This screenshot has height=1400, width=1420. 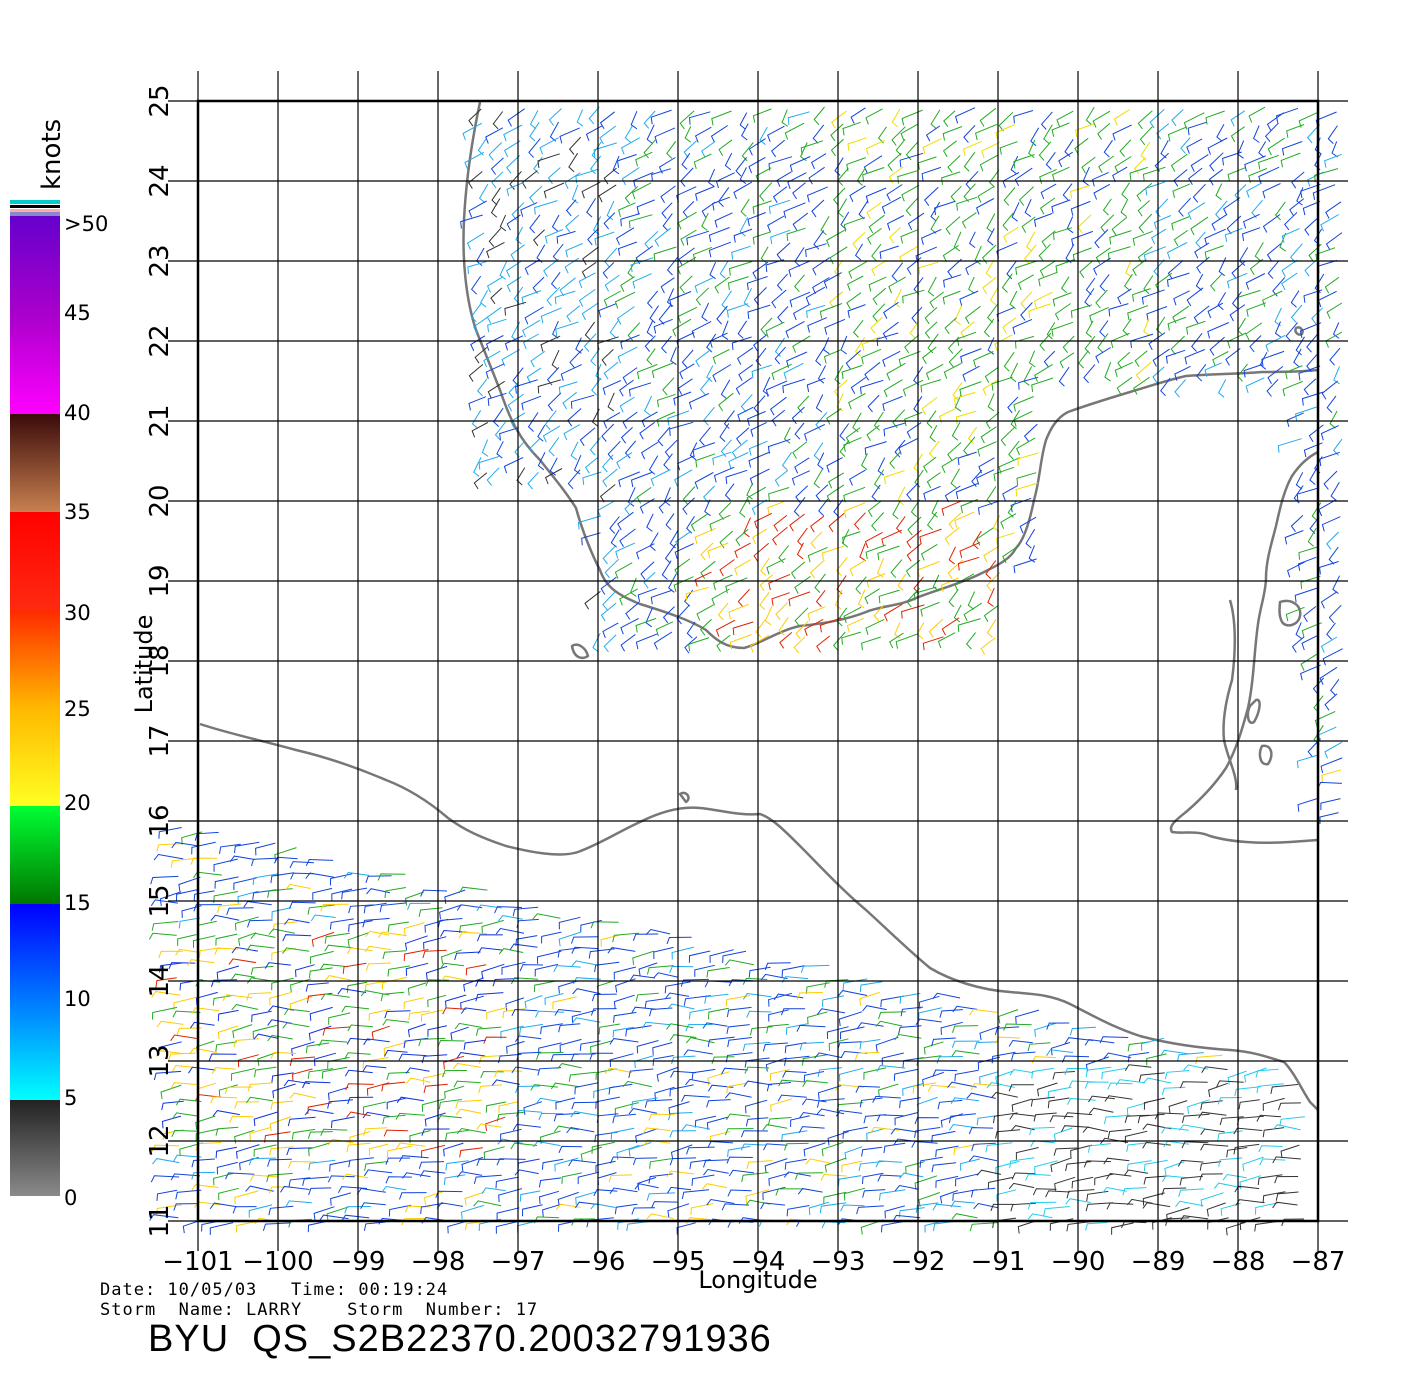 I want to click on latitude-tick-label: 12, so click(x=160, y=1140).